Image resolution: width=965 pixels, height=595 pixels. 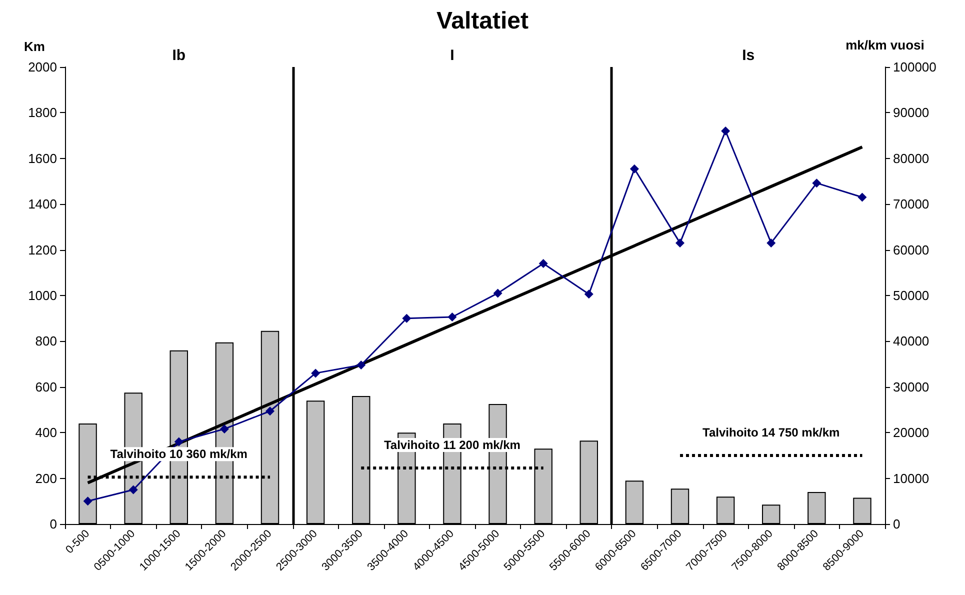 I want to click on y2-tick-label: 90000, so click(x=911, y=112).